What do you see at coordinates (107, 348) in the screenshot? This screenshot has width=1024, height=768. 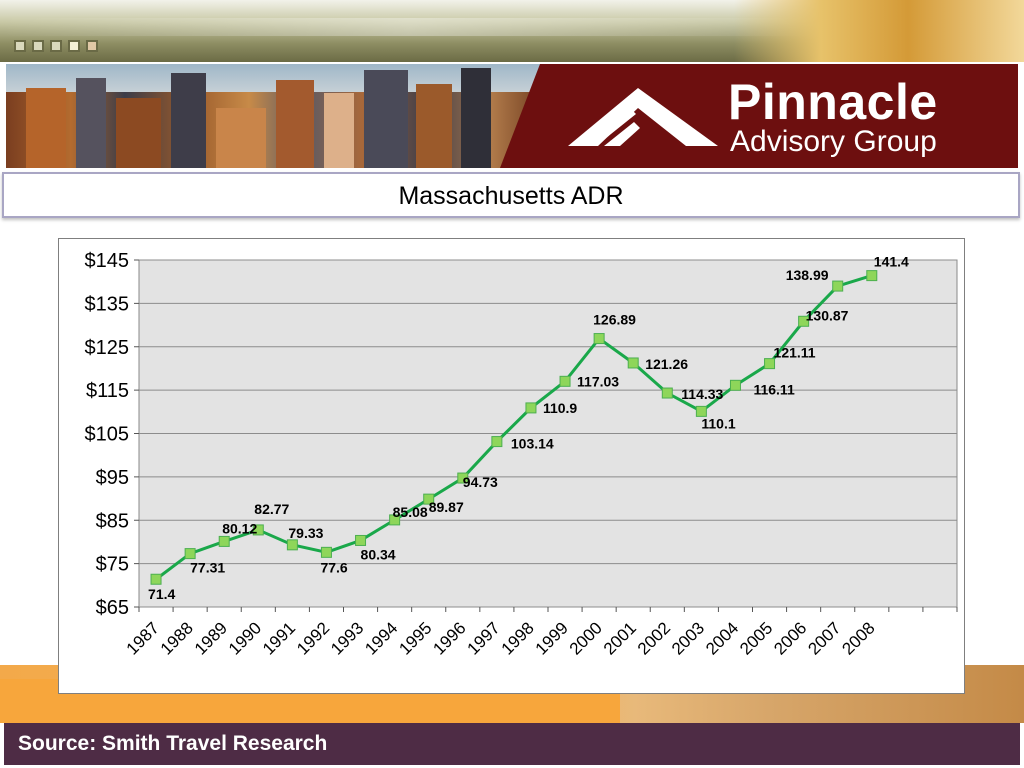 I see `y-tick-label: $125` at bounding box center [107, 348].